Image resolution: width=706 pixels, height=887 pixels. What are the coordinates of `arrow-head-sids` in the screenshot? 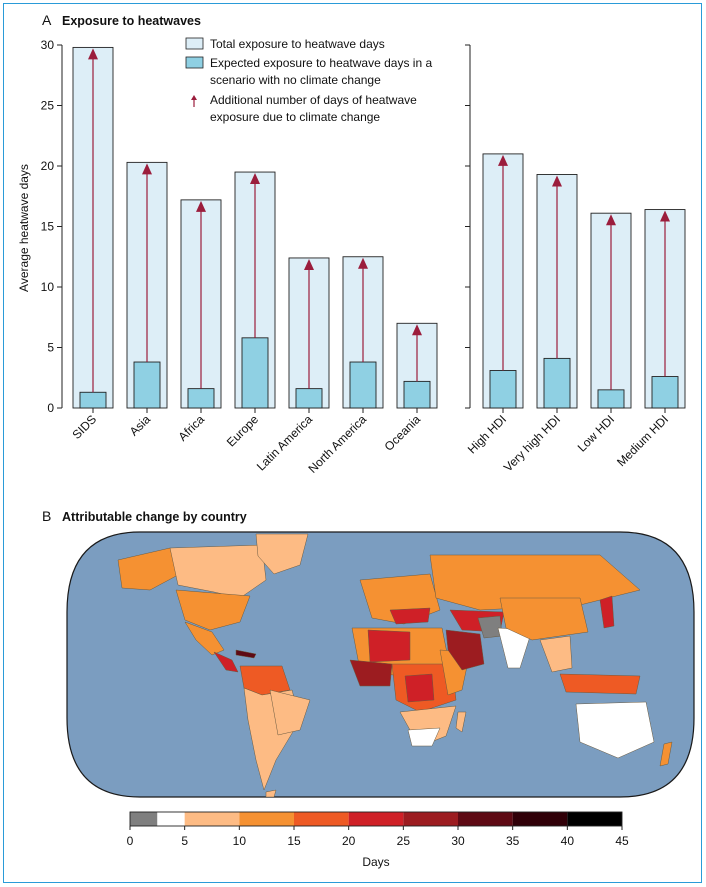 It's located at (93, 54).